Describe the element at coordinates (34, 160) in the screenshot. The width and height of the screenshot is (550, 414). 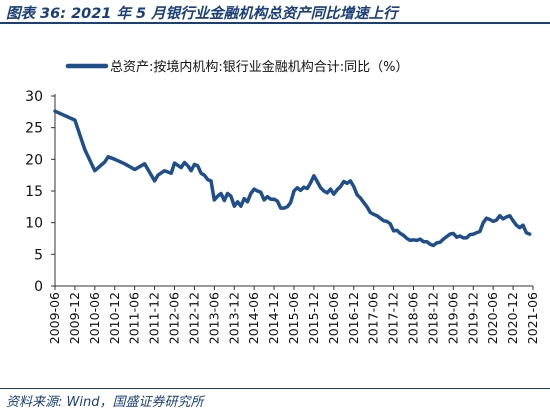
I see `y-tick-label: 20` at that location.